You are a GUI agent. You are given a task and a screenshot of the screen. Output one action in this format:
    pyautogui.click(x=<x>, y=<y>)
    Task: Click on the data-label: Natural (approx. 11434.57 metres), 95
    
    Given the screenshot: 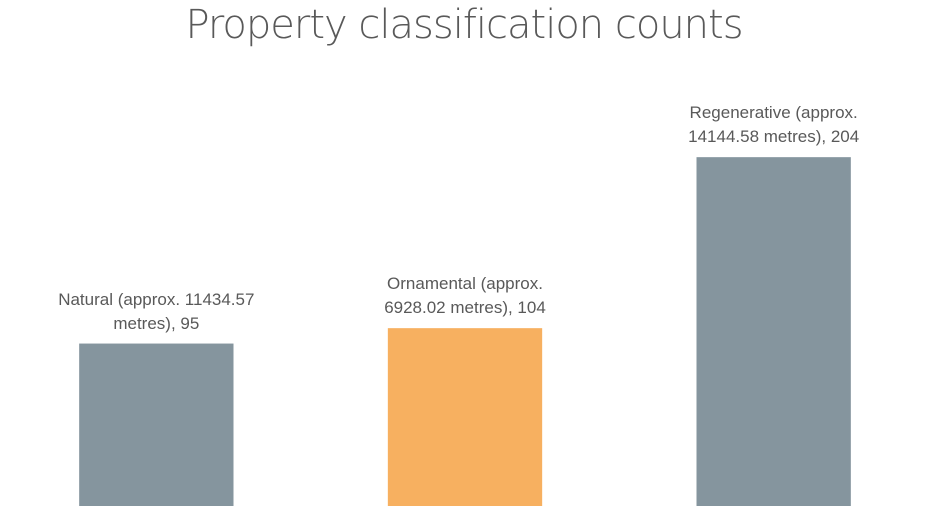 What is the action you would take?
    pyautogui.click(x=156, y=311)
    